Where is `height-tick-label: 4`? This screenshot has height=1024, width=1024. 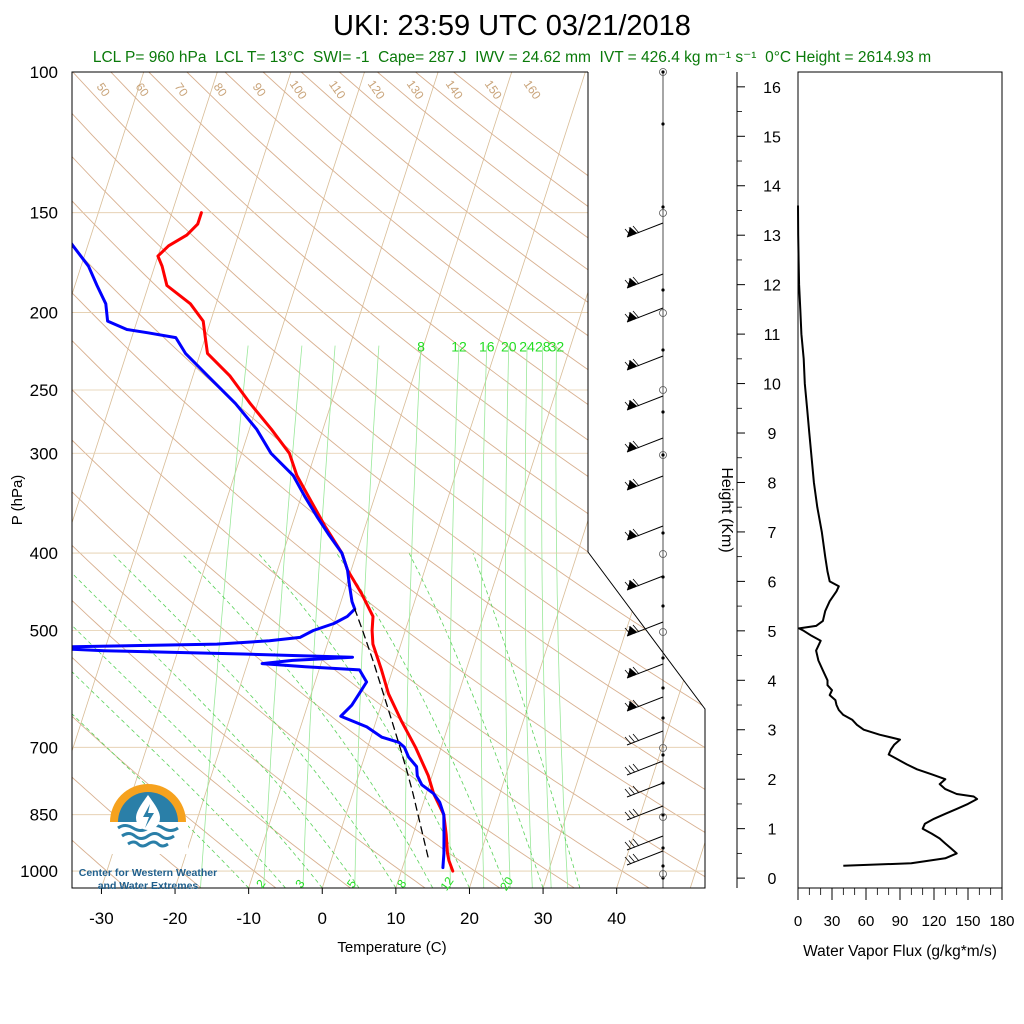 height-tick-label: 4 is located at coordinates (772, 681).